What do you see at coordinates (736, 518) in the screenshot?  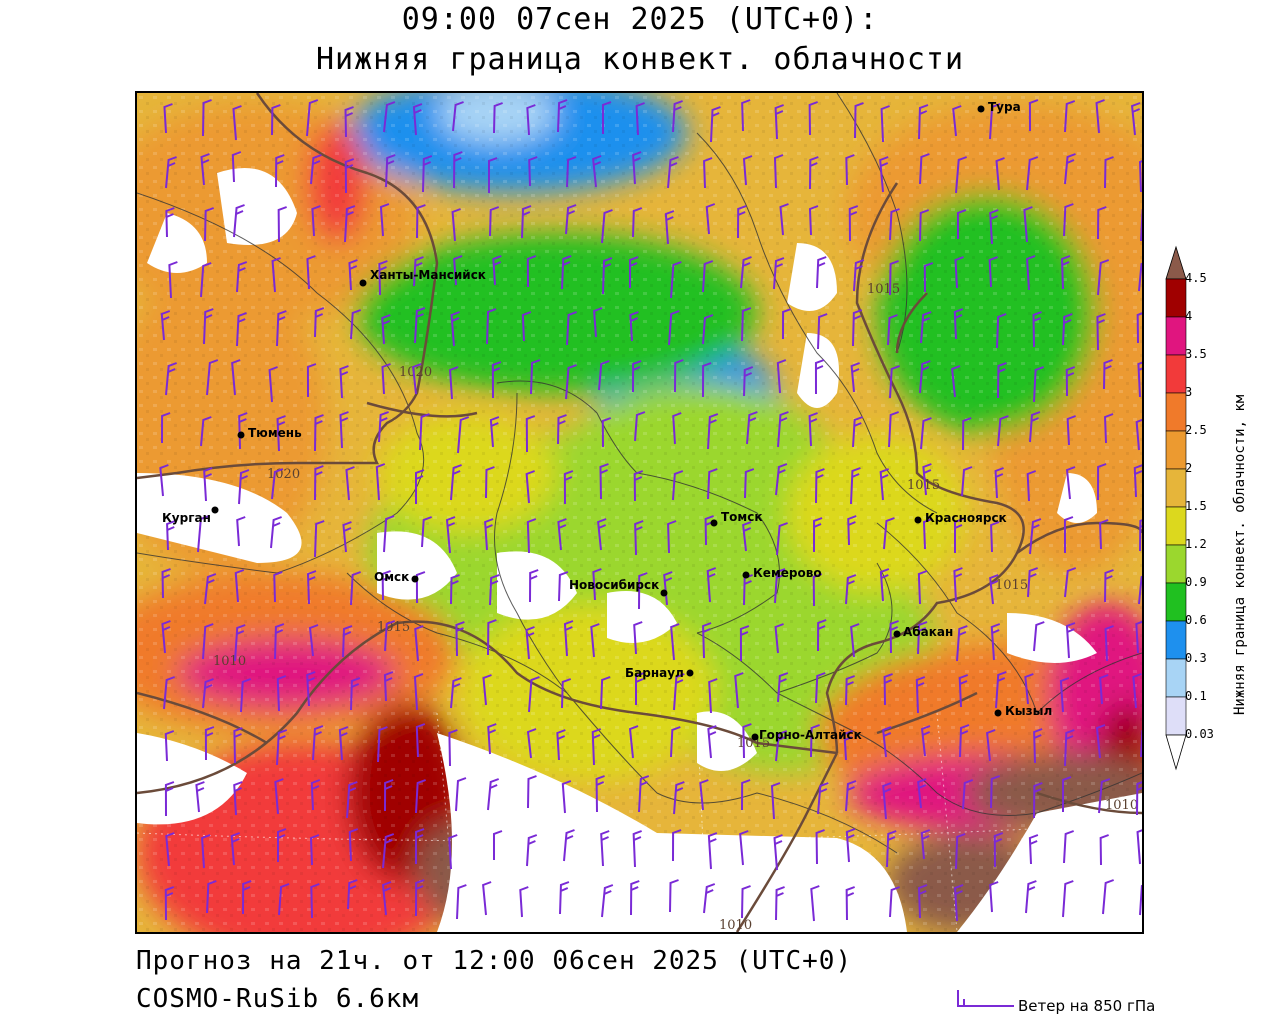 I see `city-tomsk: Томск` at bounding box center [736, 518].